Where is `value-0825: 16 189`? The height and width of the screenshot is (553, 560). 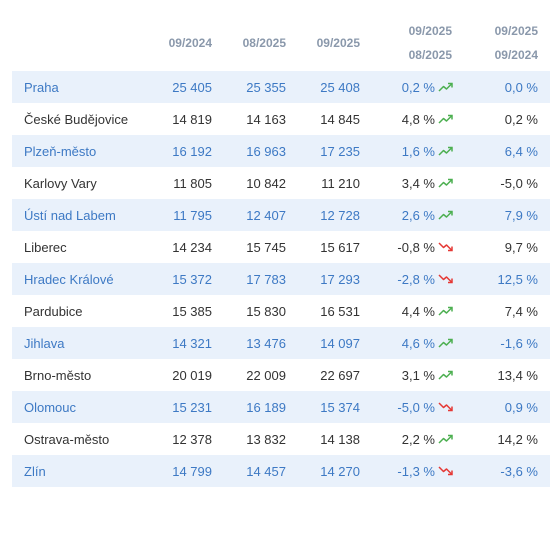
value-0825: 16 189 is located at coordinates (259, 407).